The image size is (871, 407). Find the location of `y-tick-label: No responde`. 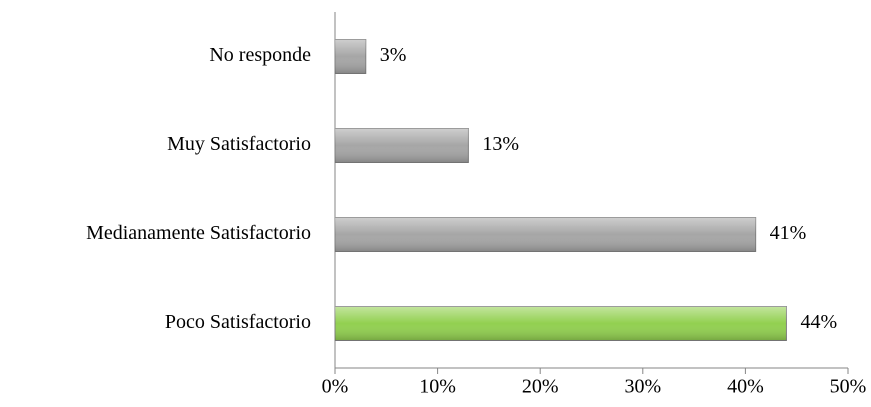

y-tick-label: No responde is located at coordinates (260, 55).